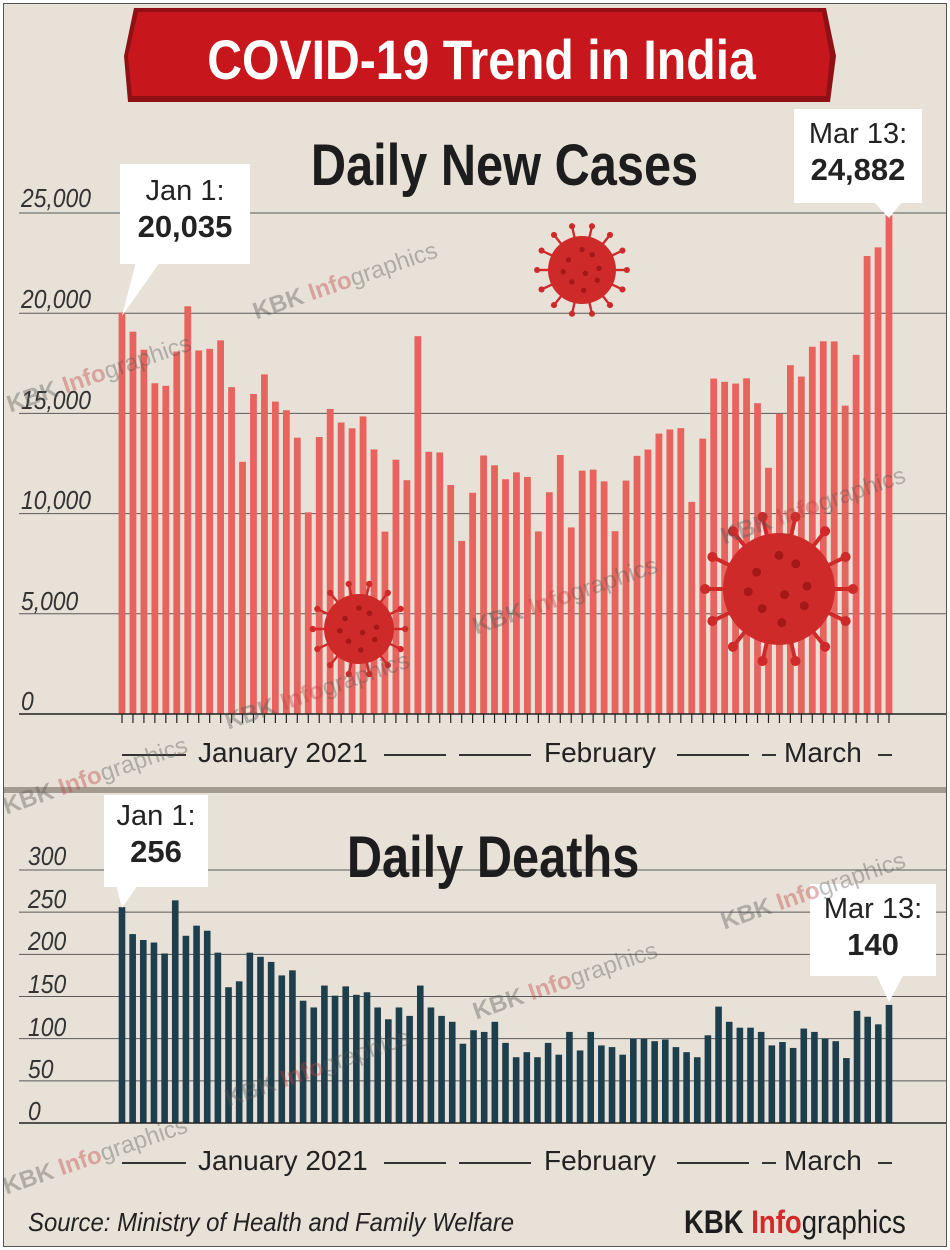 This screenshot has width=950, height=1250. Describe the element at coordinates (47, 856) in the screenshot. I see `deaths-ytick-300: 300` at that location.